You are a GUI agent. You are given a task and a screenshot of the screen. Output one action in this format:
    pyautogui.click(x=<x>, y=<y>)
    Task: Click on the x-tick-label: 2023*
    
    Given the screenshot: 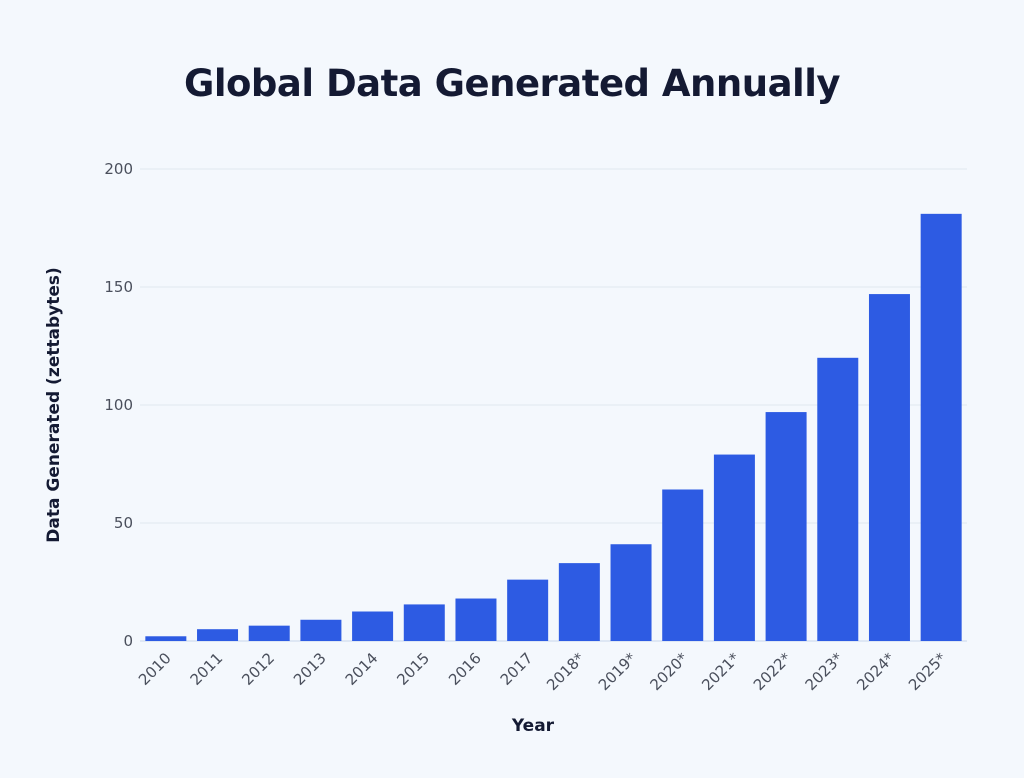 What is the action you would take?
    pyautogui.click(x=824, y=671)
    